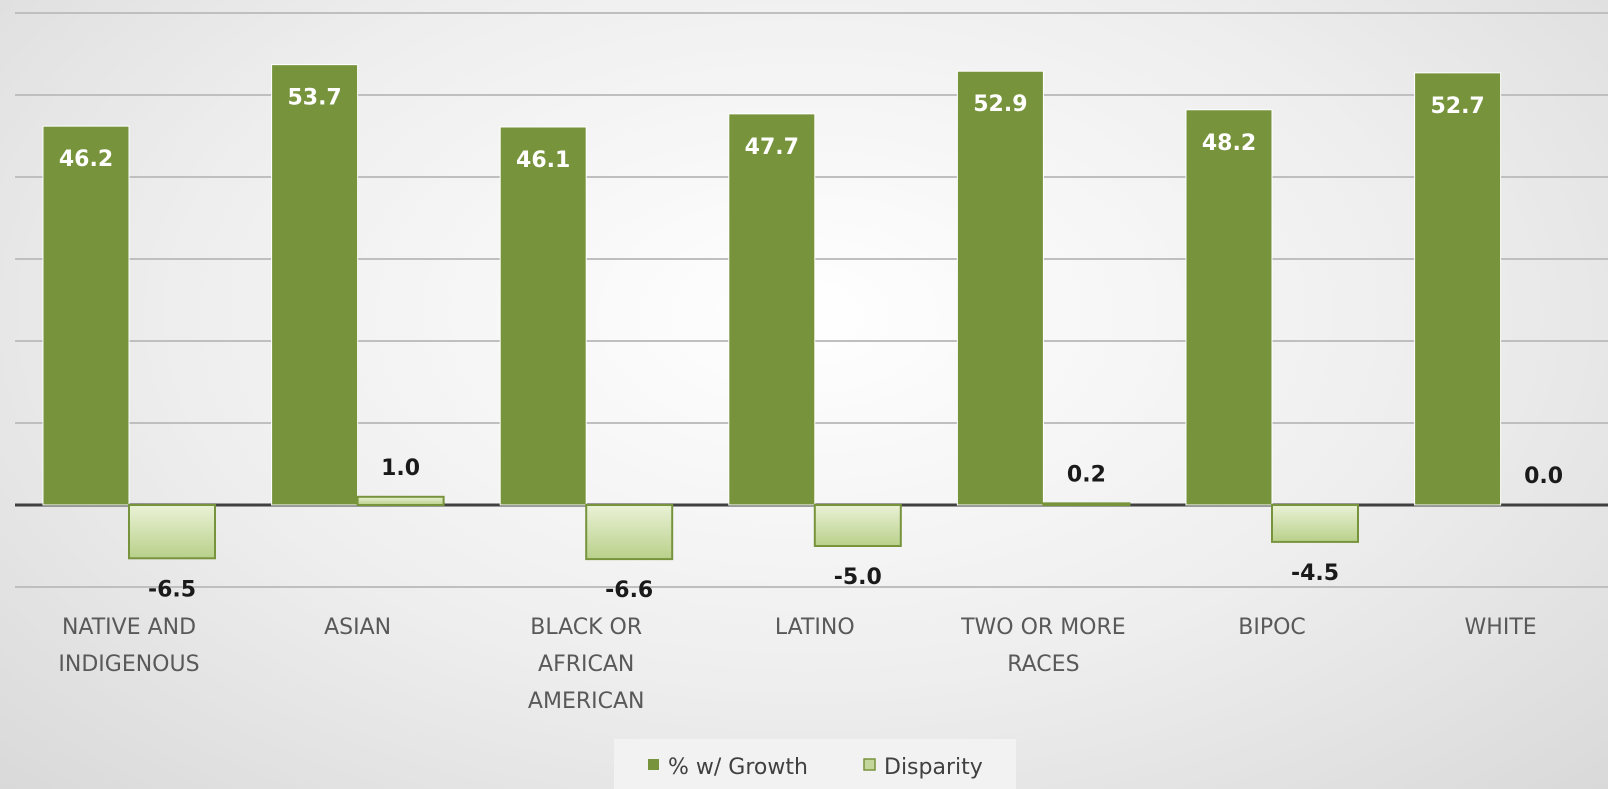 The image size is (1608, 789). I want to click on legend-box, so click(815, 764).